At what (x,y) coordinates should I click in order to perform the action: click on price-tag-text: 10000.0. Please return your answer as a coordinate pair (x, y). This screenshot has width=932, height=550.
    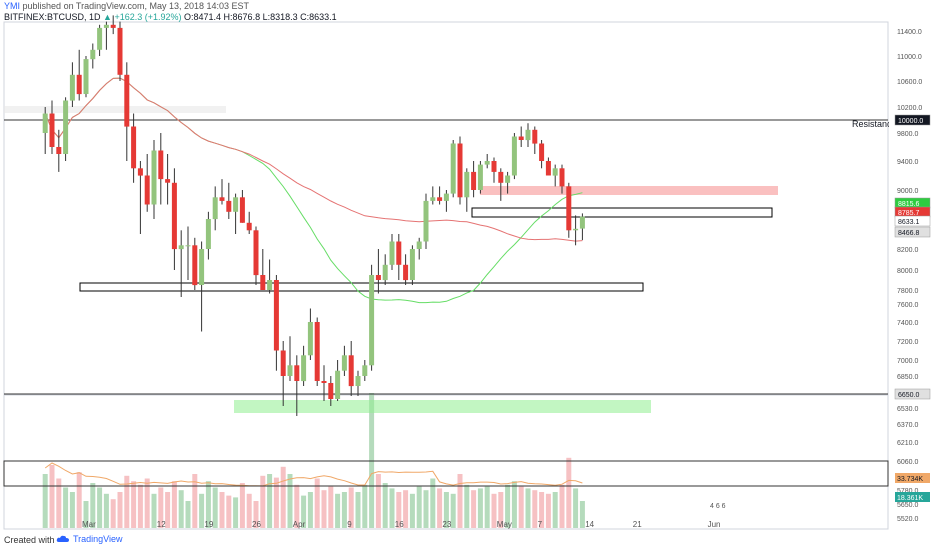
    Looking at the image, I should click on (910, 121).